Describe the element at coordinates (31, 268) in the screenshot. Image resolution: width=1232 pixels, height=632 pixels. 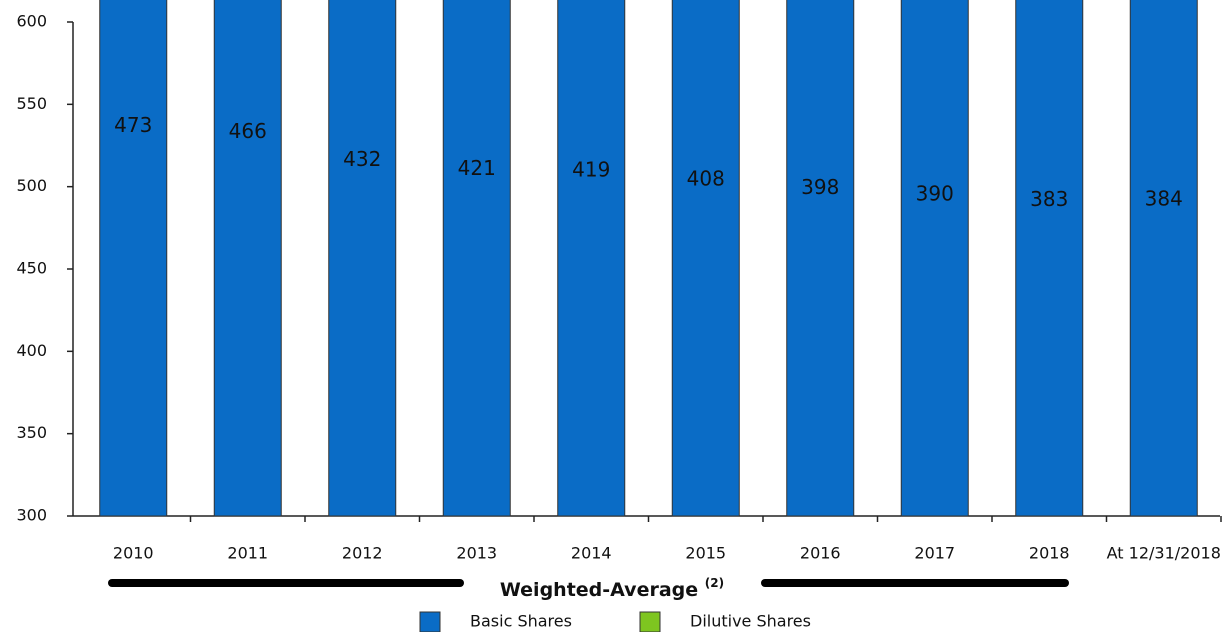
I see `y-tick-label: 450` at that location.